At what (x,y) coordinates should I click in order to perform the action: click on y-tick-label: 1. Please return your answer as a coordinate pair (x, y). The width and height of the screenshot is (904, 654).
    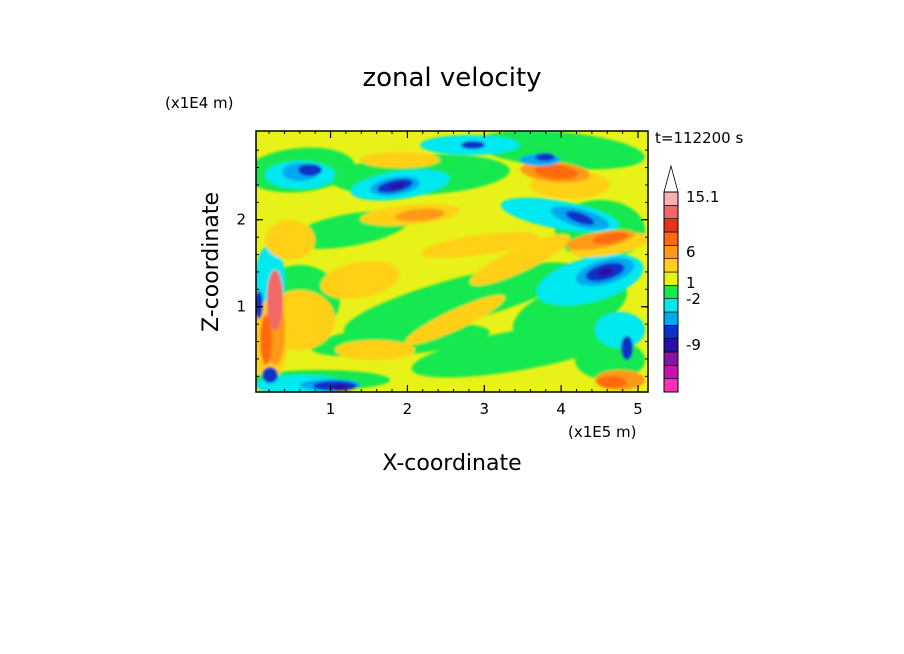
    Looking at the image, I should click on (241, 307).